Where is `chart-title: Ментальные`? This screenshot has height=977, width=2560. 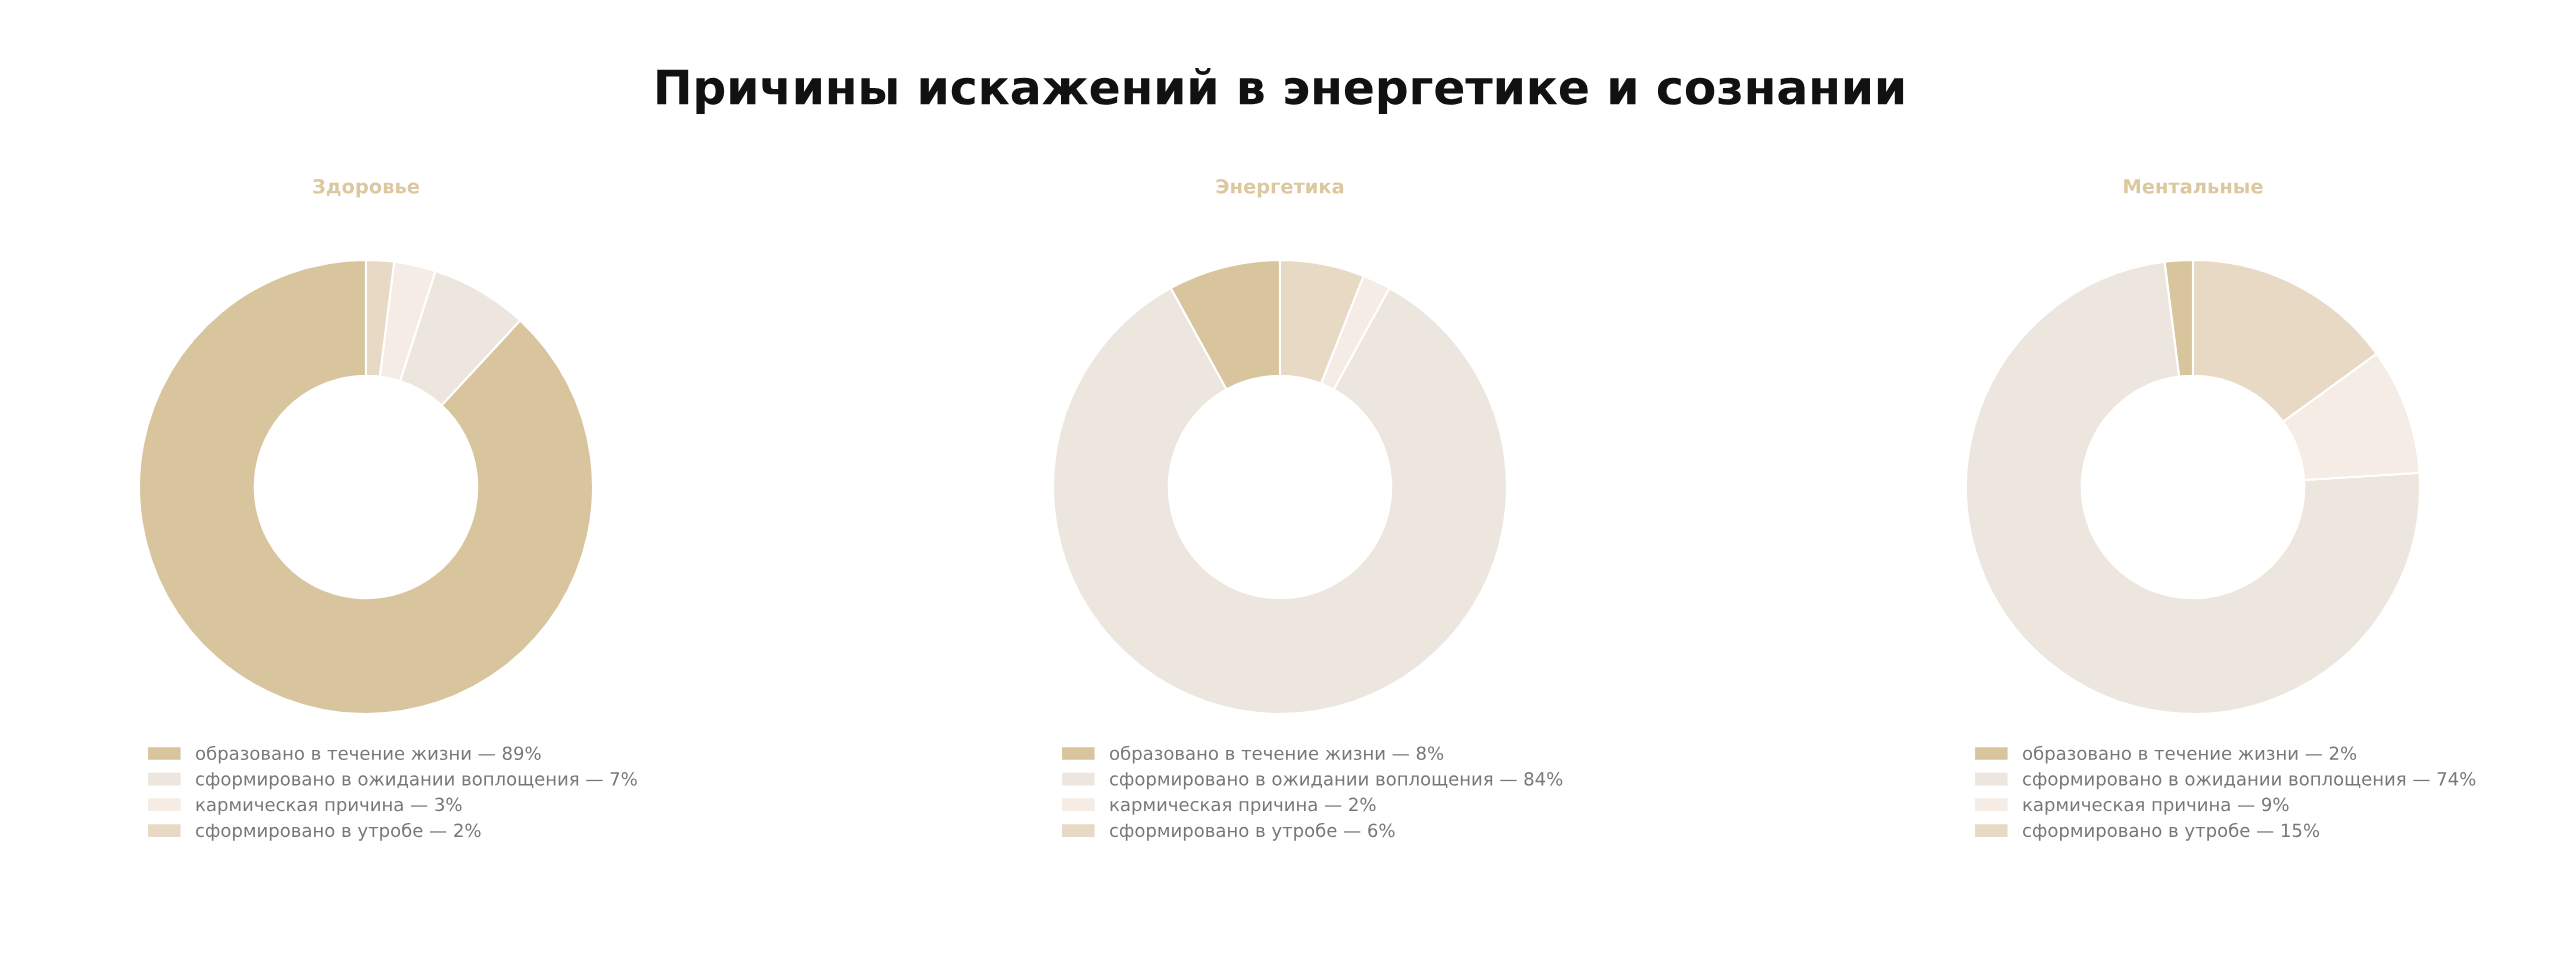 chart-title: Ментальные is located at coordinates (2193, 186).